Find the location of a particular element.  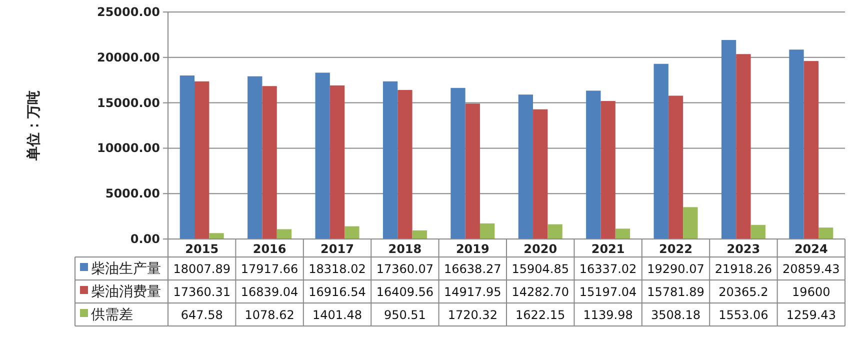

data-label: 20365.2 is located at coordinates (743, 292).